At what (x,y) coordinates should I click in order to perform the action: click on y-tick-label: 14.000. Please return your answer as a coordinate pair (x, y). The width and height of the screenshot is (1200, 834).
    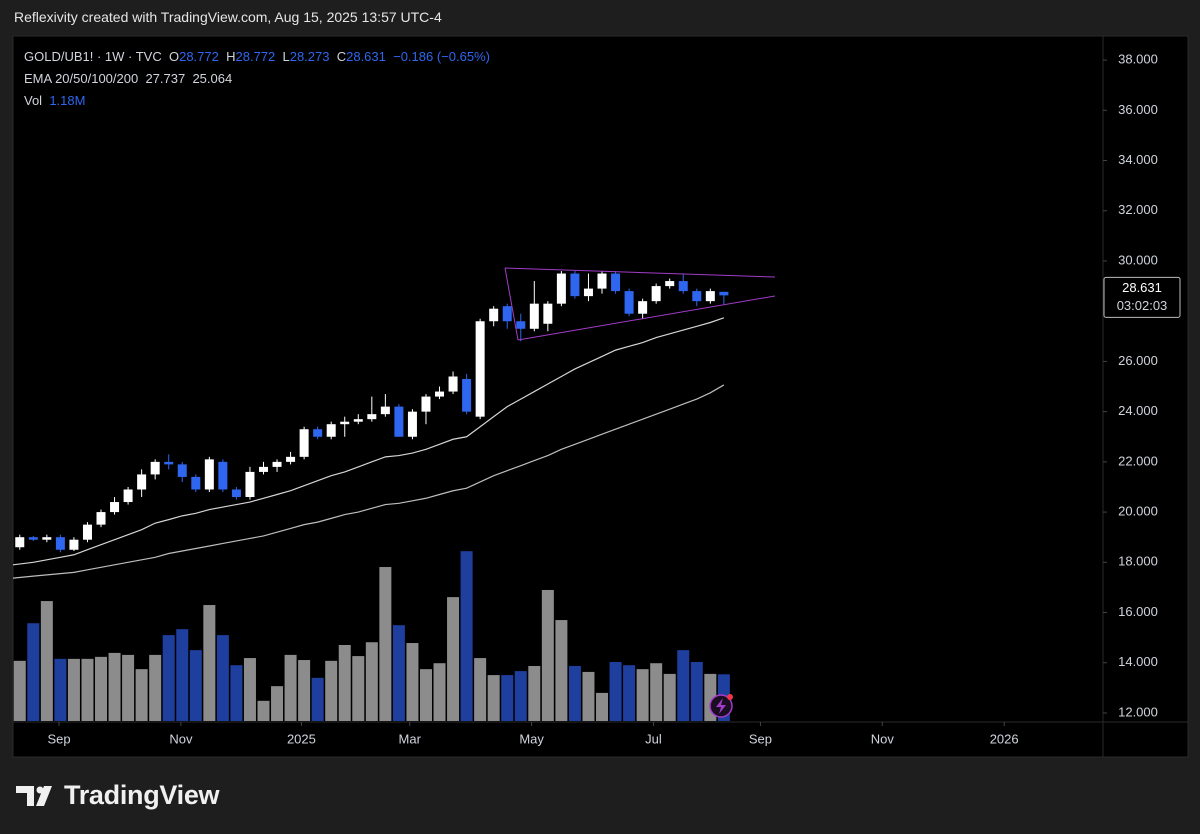
    Looking at the image, I should click on (1138, 661).